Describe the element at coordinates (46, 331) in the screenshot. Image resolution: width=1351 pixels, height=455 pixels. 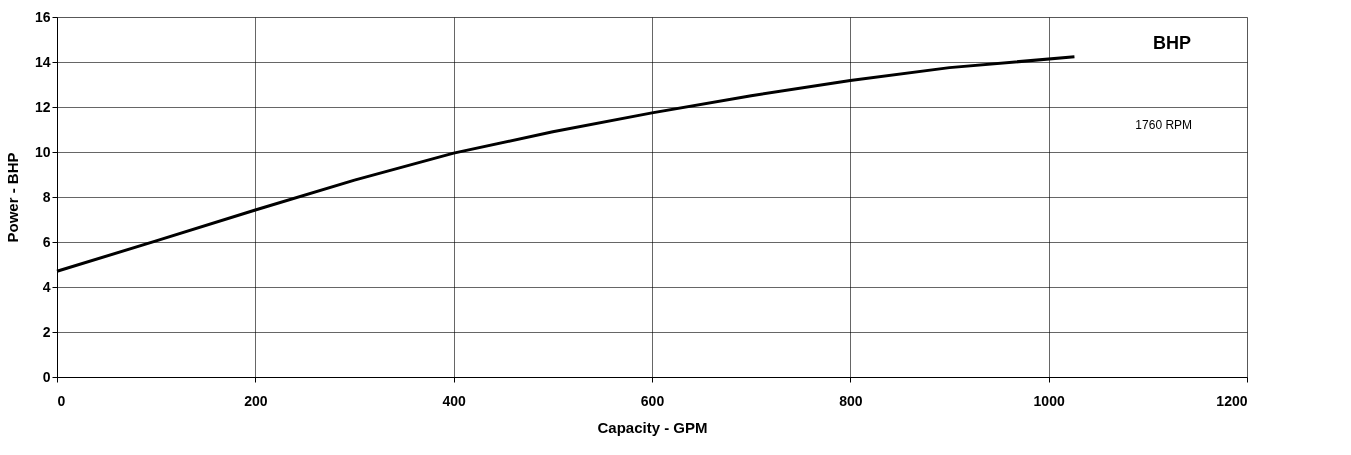
I see `y-tick-label: 2` at that location.